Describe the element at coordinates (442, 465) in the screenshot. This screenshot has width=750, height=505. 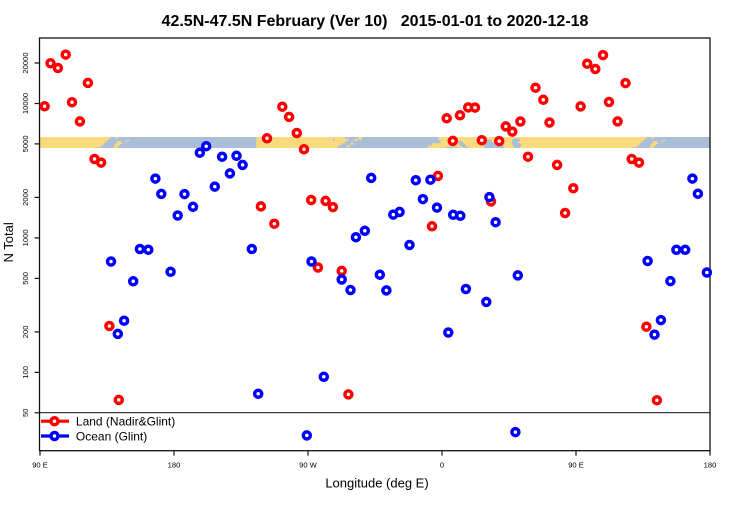
I see `svg-text: 0` at that location.